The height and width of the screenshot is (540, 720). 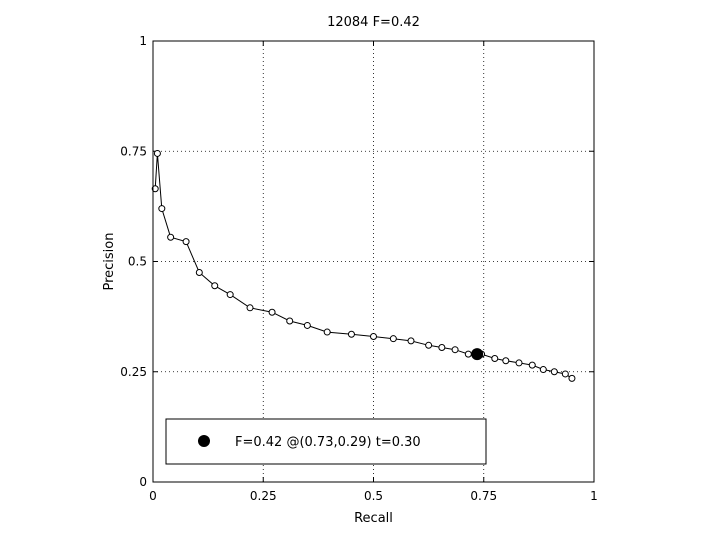 What do you see at coordinates (204, 441) in the screenshot?
I see `legend-marker-filled-circle` at bounding box center [204, 441].